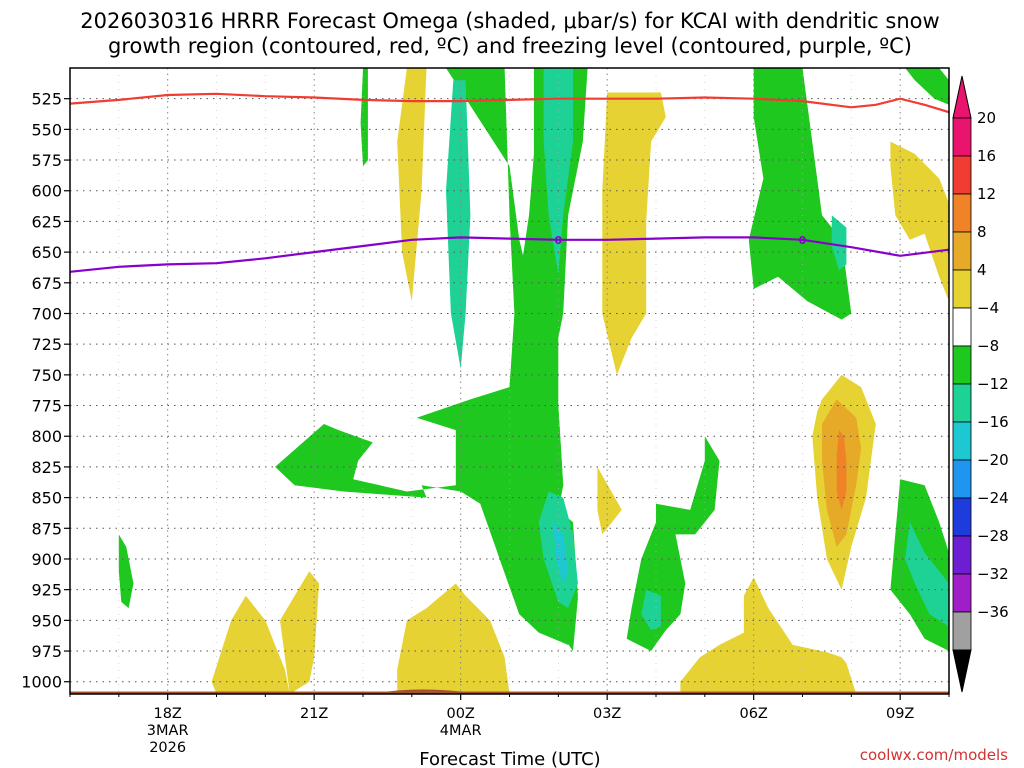 The height and width of the screenshot is (768, 1024). What do you see at coordinates (46, 283) in the screenshot?
I see `y-tick-label-675: 675` at bounding box center [46, 283].